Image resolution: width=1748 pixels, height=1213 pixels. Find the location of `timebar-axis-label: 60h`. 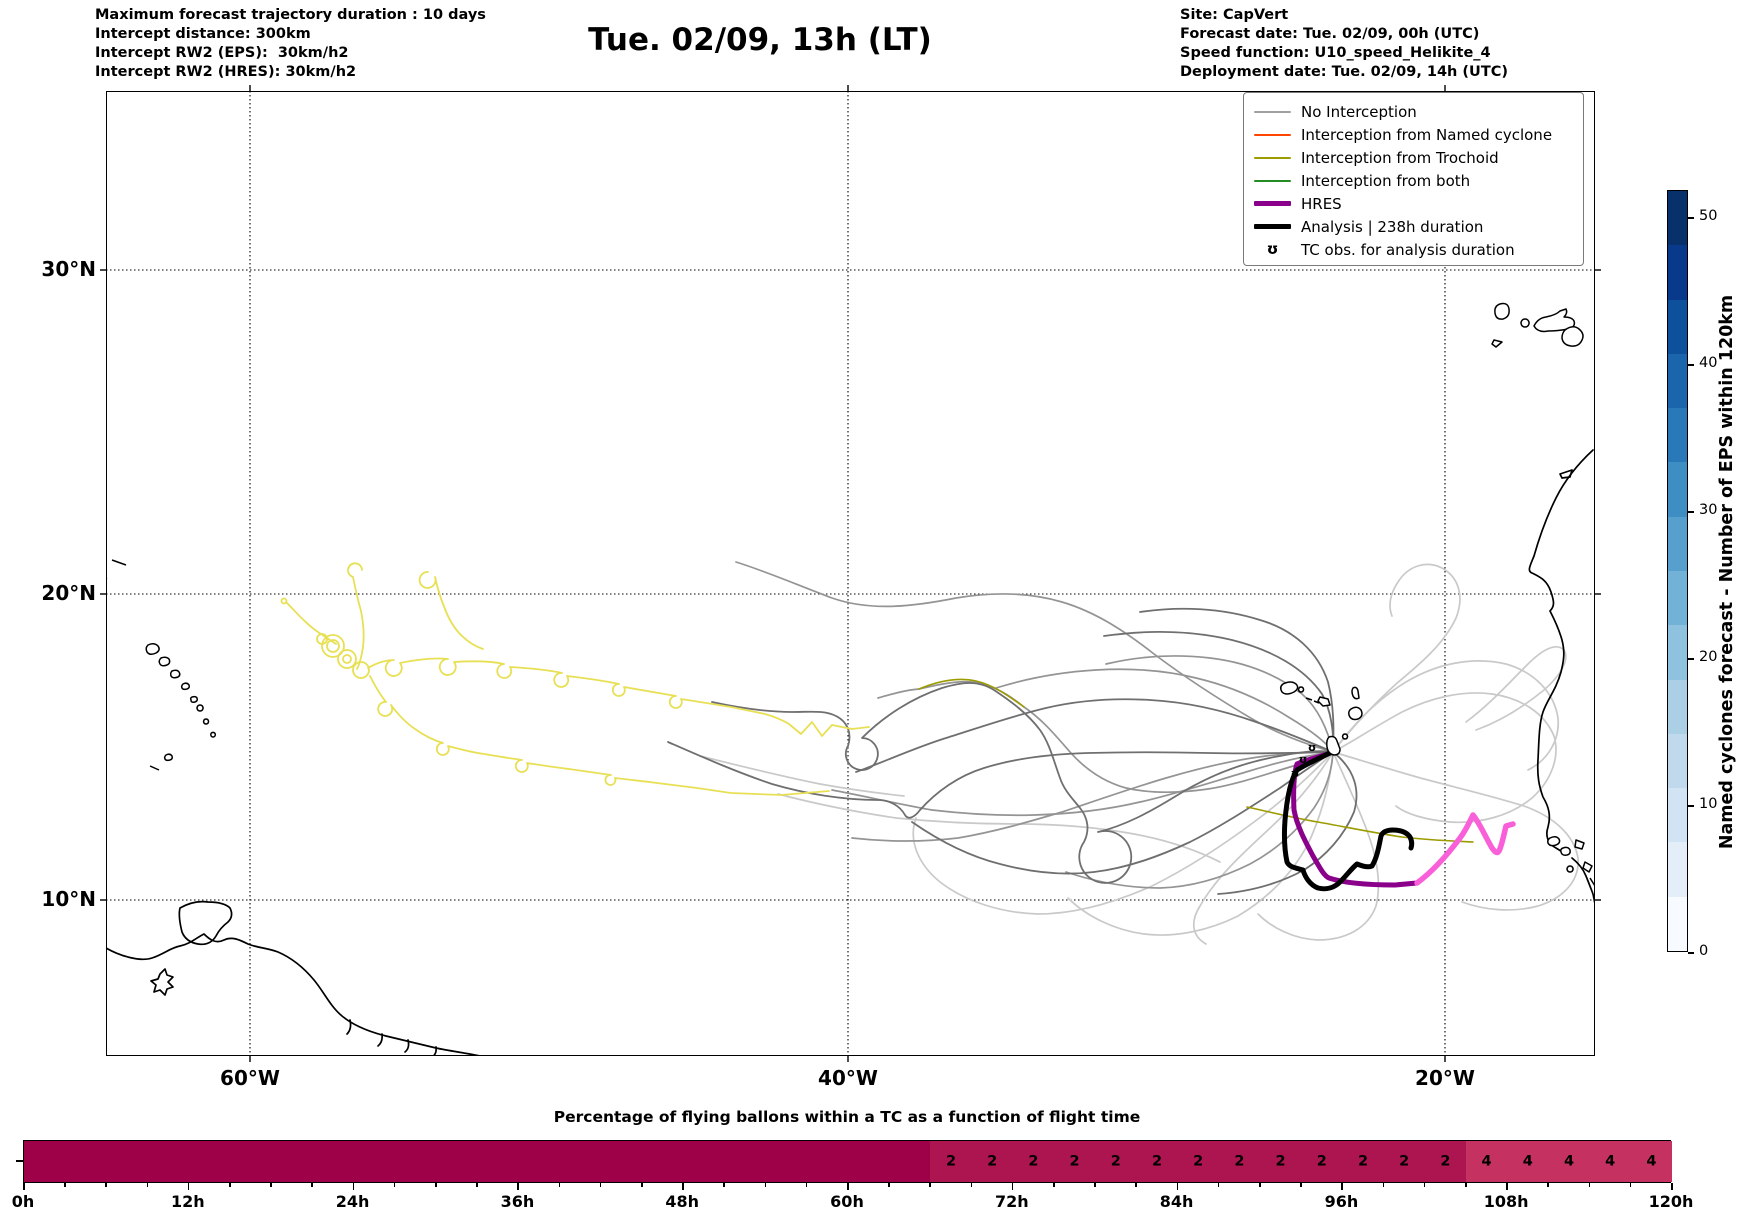

timebar-axis-label: 60h is located at coordinates (847, 1201).